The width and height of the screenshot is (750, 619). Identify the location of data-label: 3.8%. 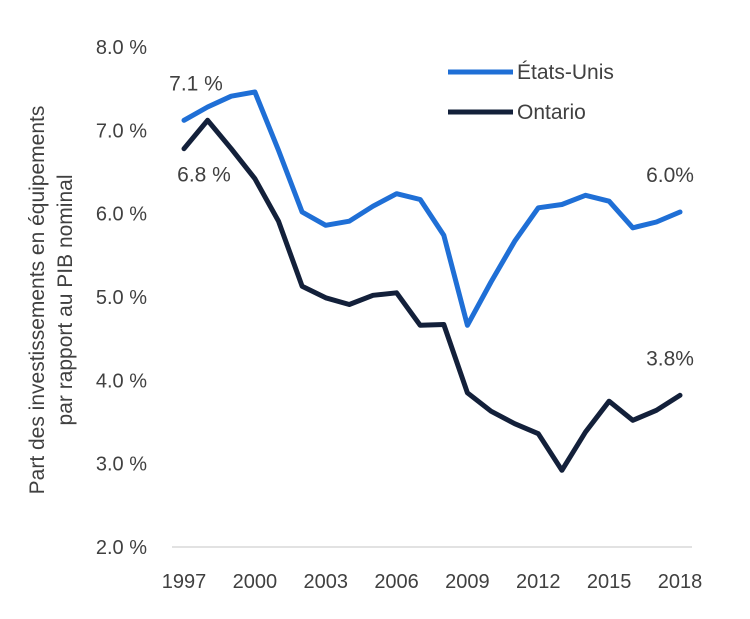
(670, 358).